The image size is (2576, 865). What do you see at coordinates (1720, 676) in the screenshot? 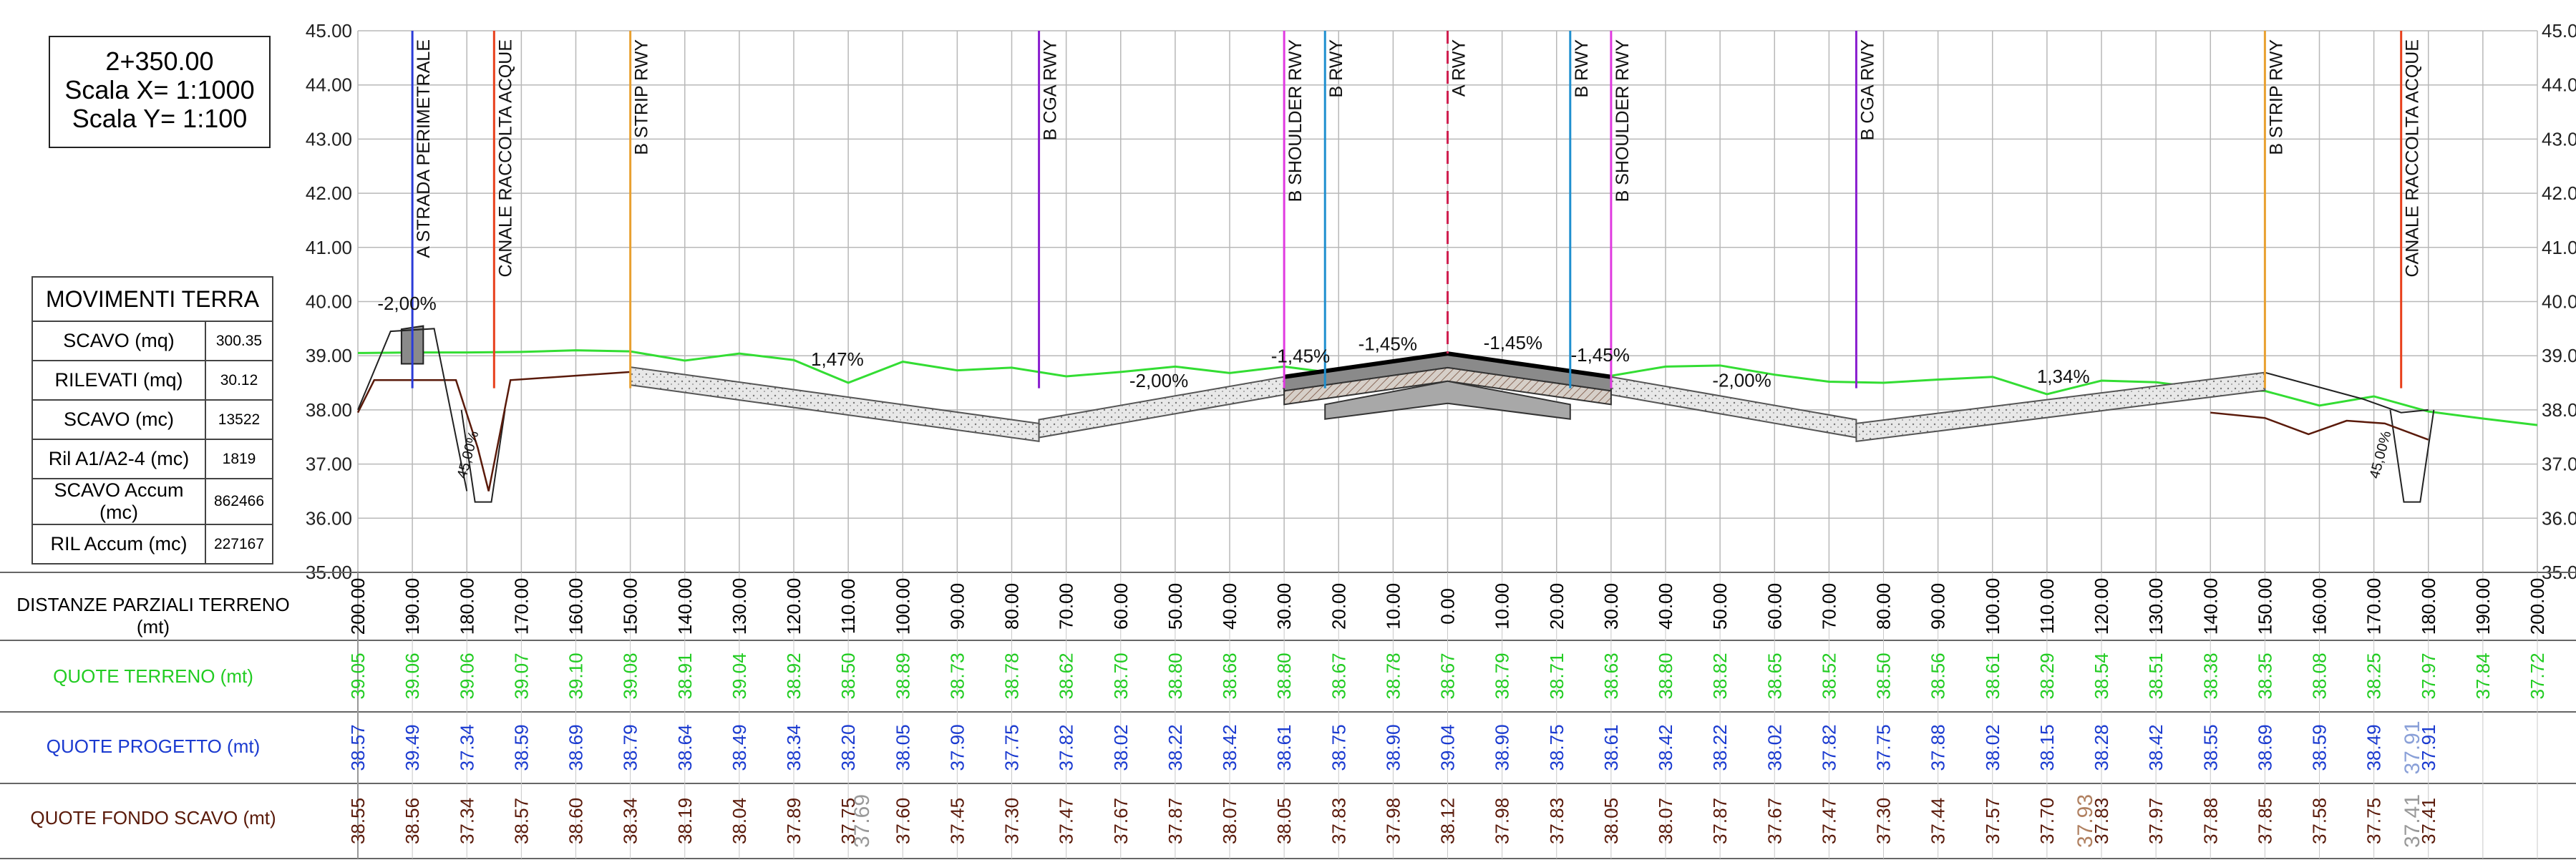
I see `table-cell-value: 38.82` at bounding box center [1720, 676].